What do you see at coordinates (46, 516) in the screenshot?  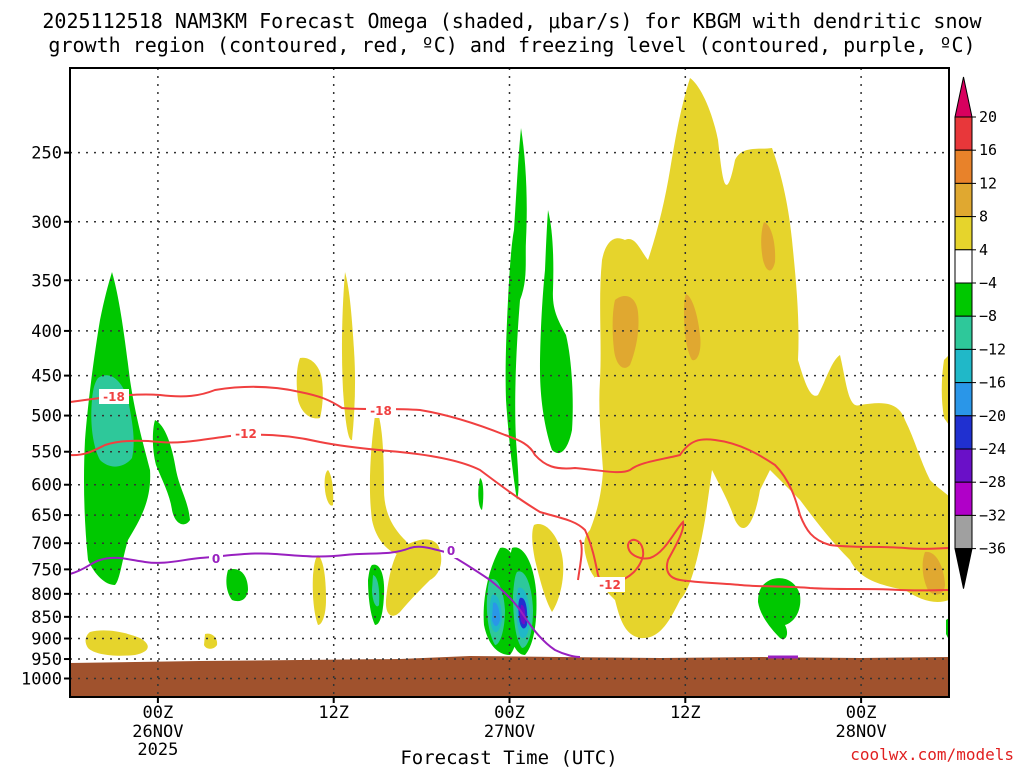 I see `y-tick-label: 650` at bounding box center [46, 516].